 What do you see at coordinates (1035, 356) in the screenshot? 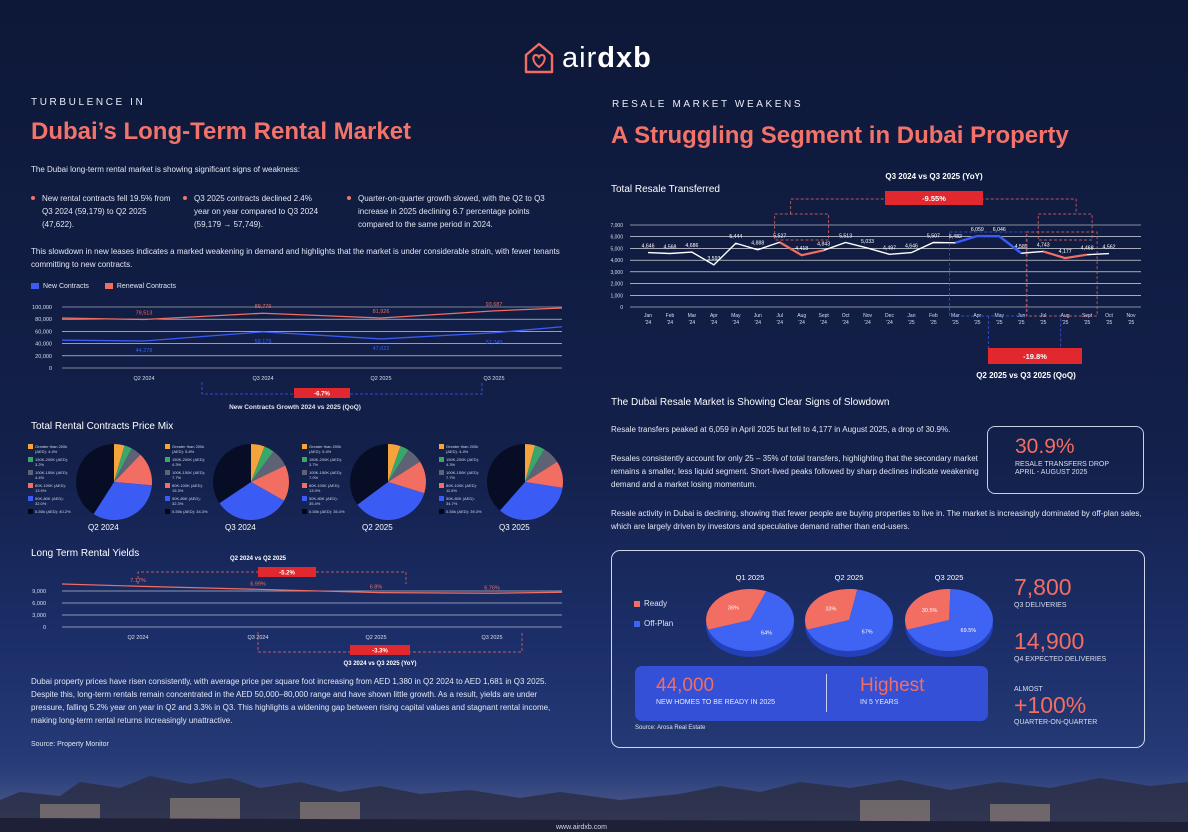
I see `qoq-box` at bounding box center [1035, 356].